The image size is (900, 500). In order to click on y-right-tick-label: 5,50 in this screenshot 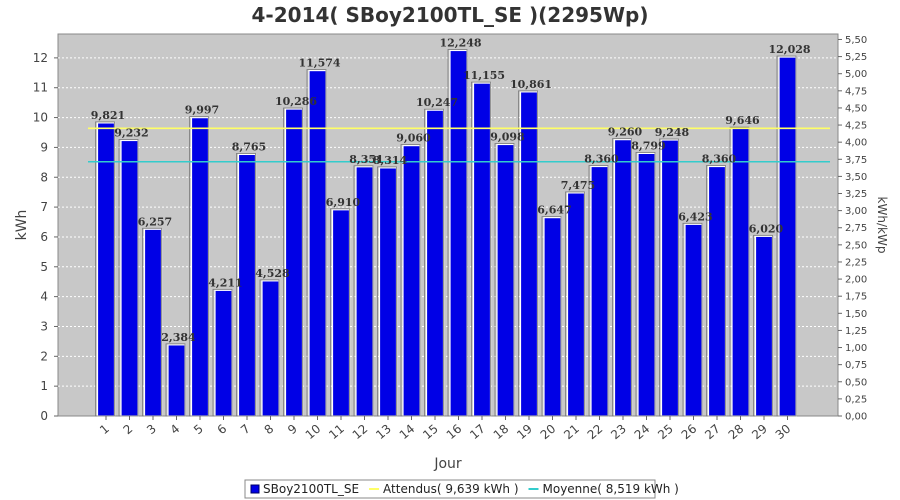, I will do `click(856, 40)`.